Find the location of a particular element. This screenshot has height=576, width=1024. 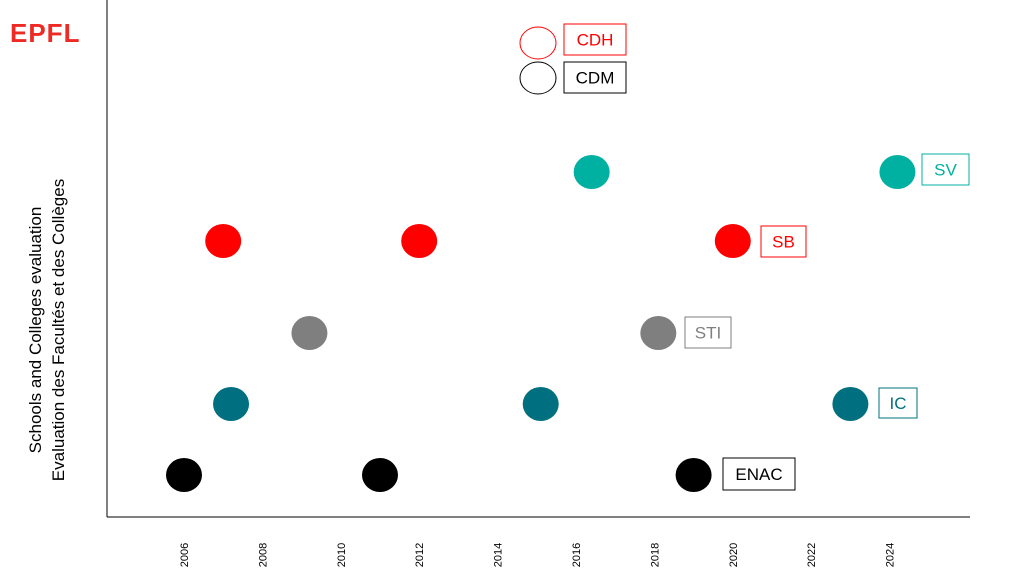

series-label-sv: SV is located at coordinates (945, 170).